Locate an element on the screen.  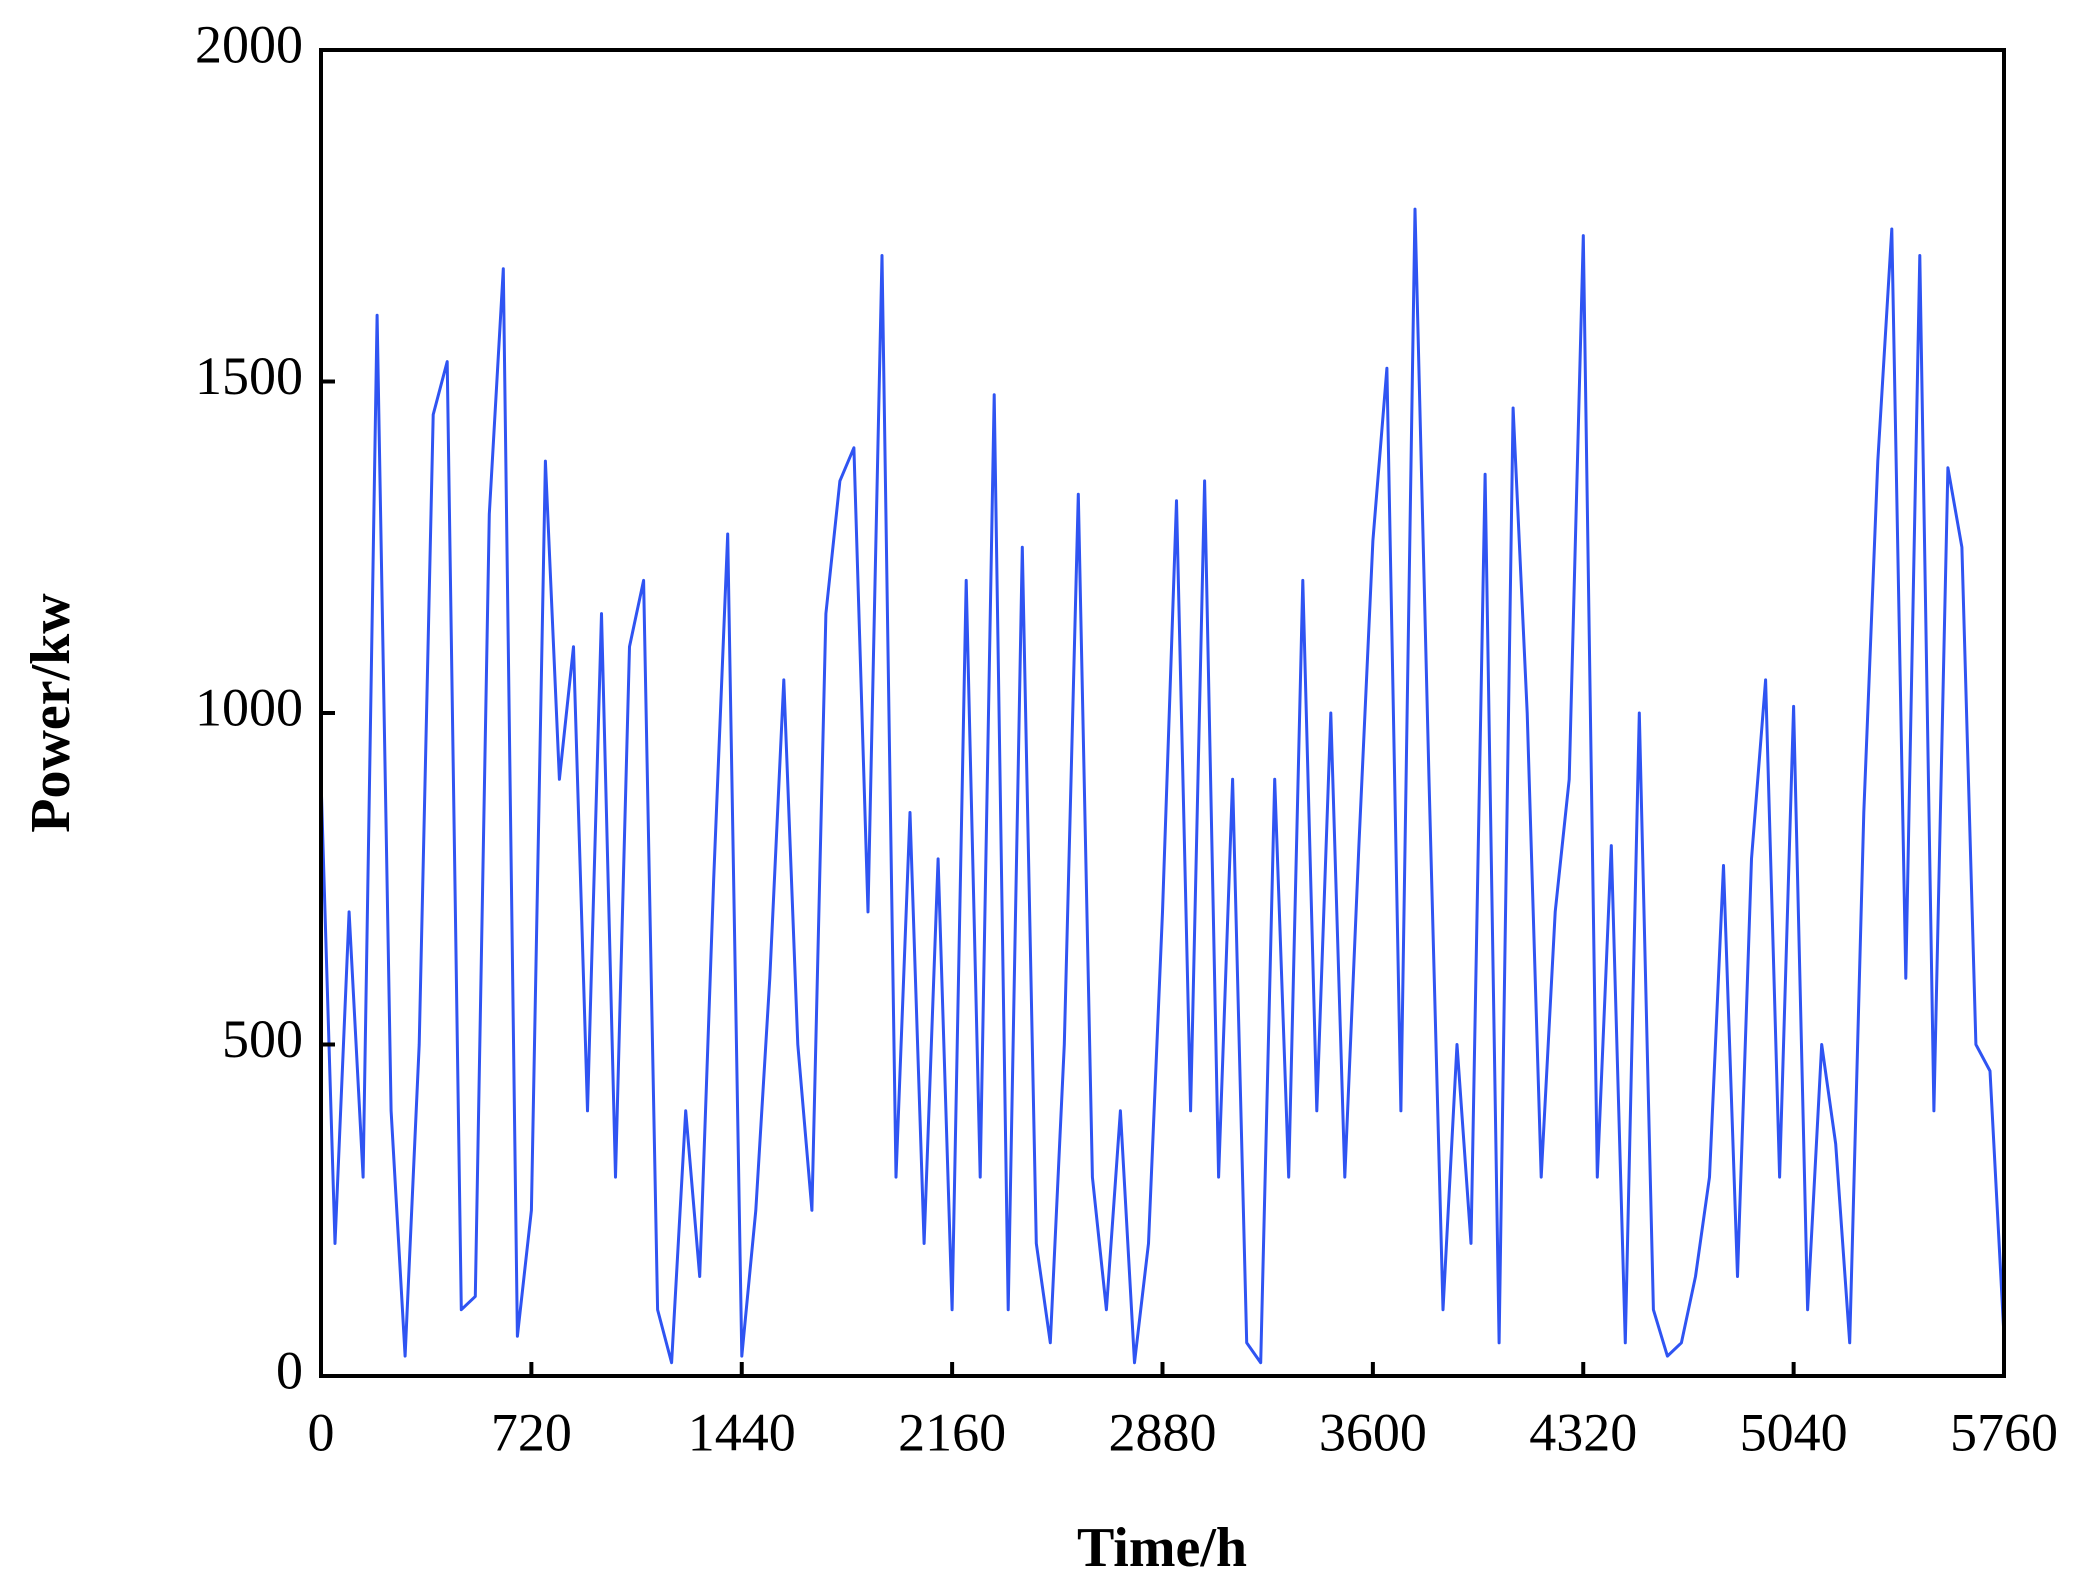
x-tick-label: 1440 is located at coordinates (742, 1432).